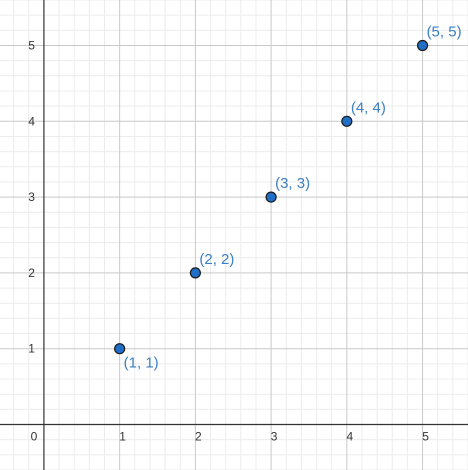 This screenshot has width=468, height=470. I want to click on x-tick-label: 2, so click(198, 437).